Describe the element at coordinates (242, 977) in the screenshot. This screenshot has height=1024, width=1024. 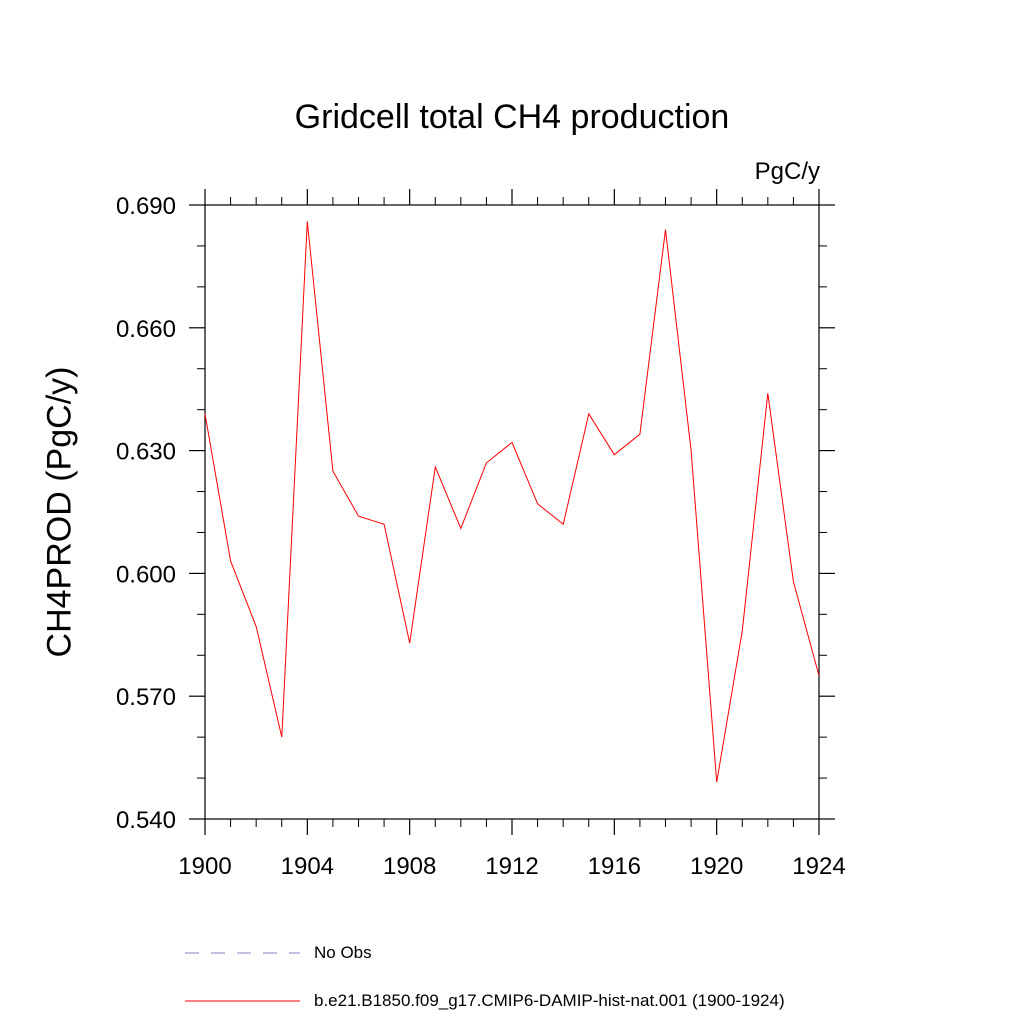
I see `legend-lines` at that location.